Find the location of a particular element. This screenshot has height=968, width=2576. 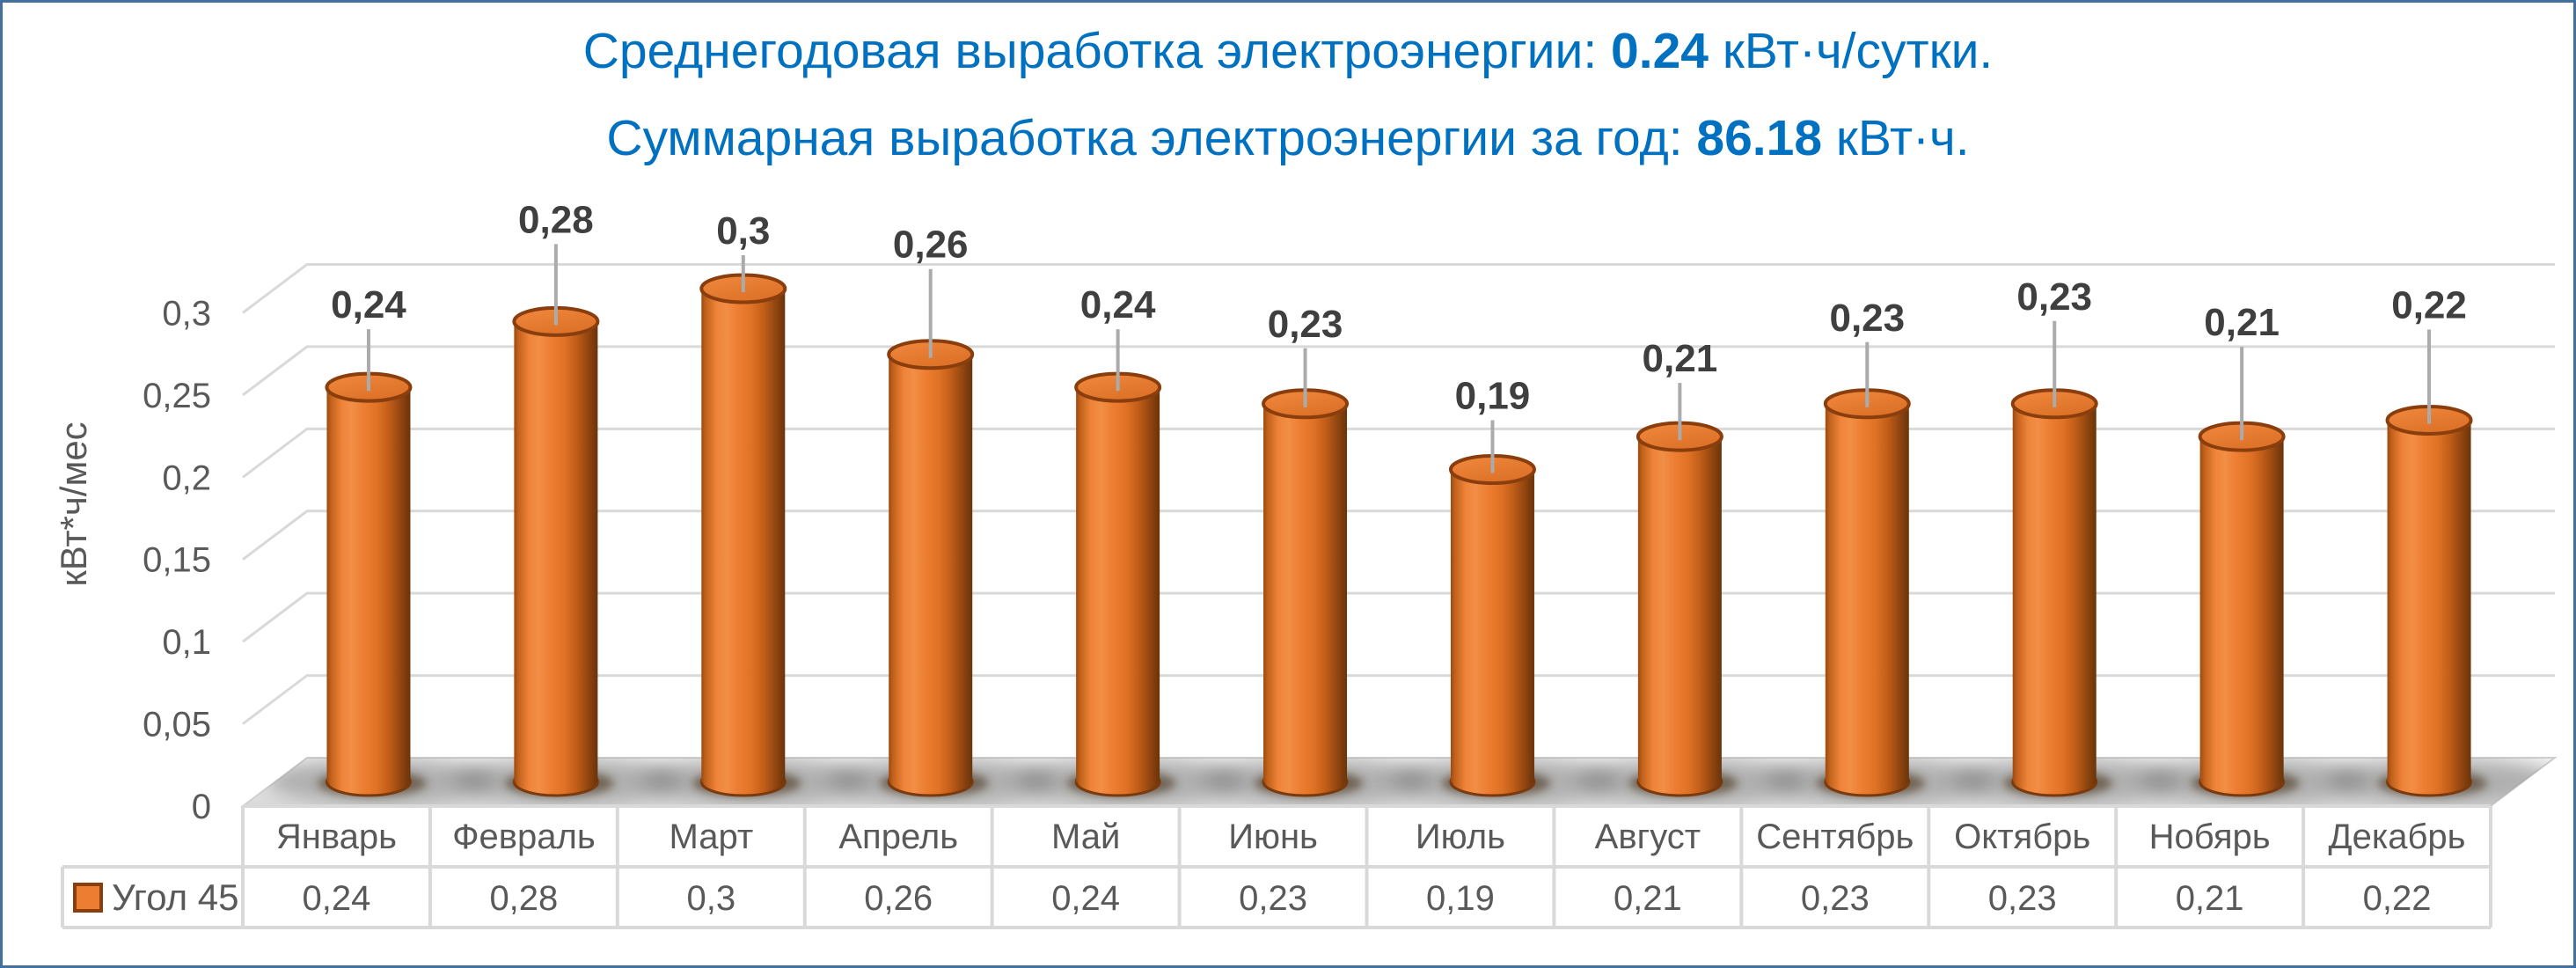

cylinder-bar-Сентябрь is located at coordinates (1867, 593).